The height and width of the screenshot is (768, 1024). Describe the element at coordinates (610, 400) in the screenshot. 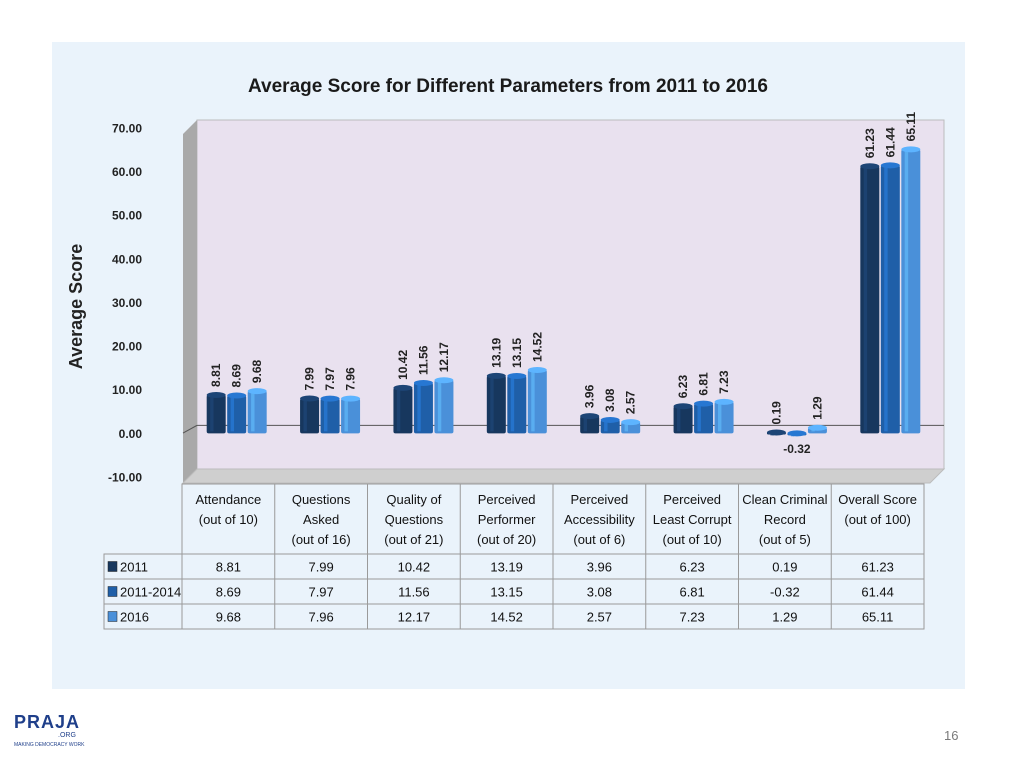

I see `data-label: 3.08` at that location.